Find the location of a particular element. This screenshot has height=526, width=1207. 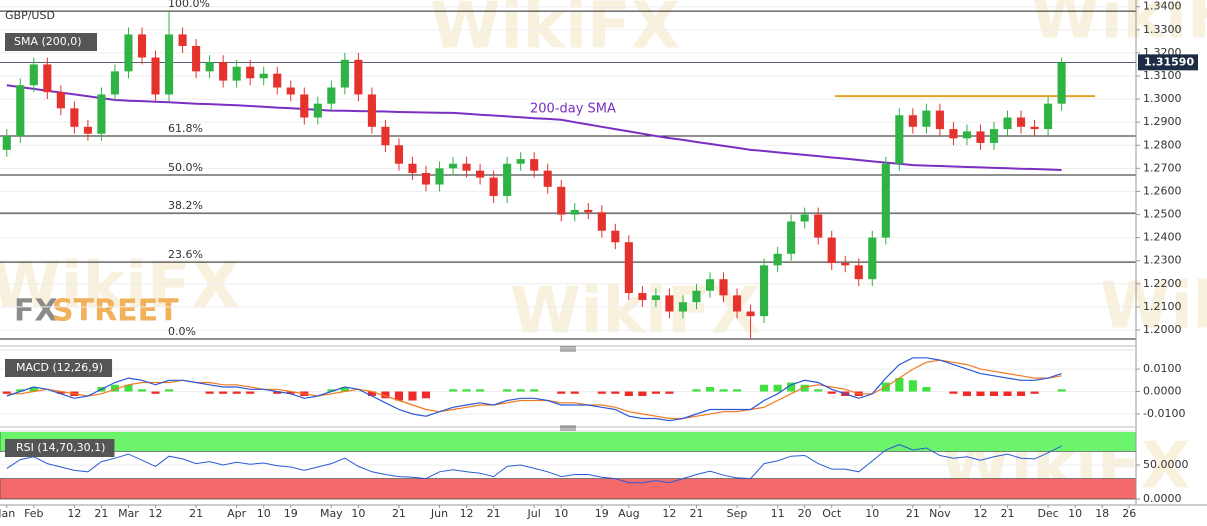

panel is located at coordinates (568, 466).